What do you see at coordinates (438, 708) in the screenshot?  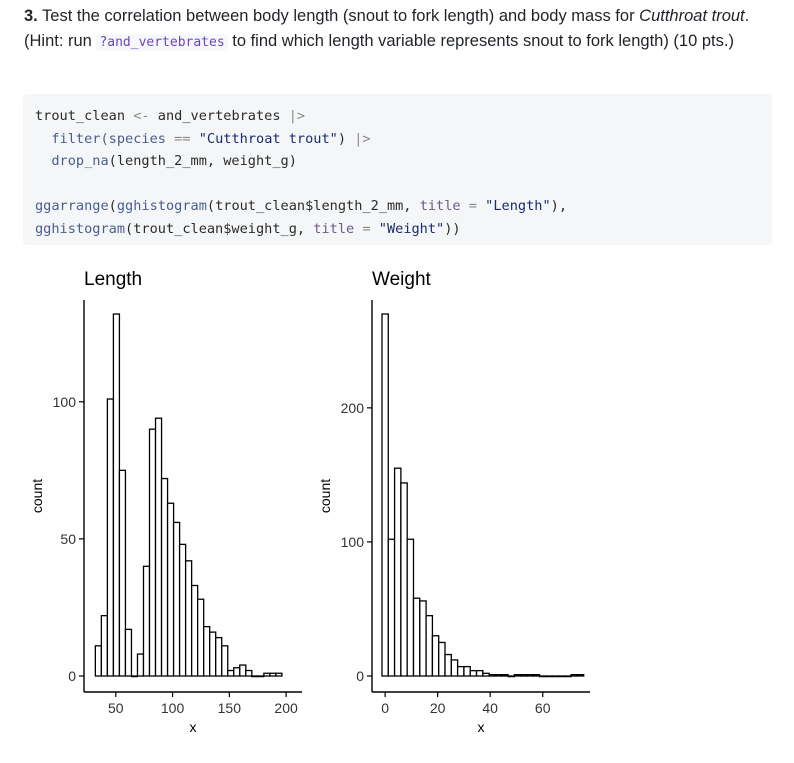 I see `x-tick-label: 20` at bounding box center [438, 708].